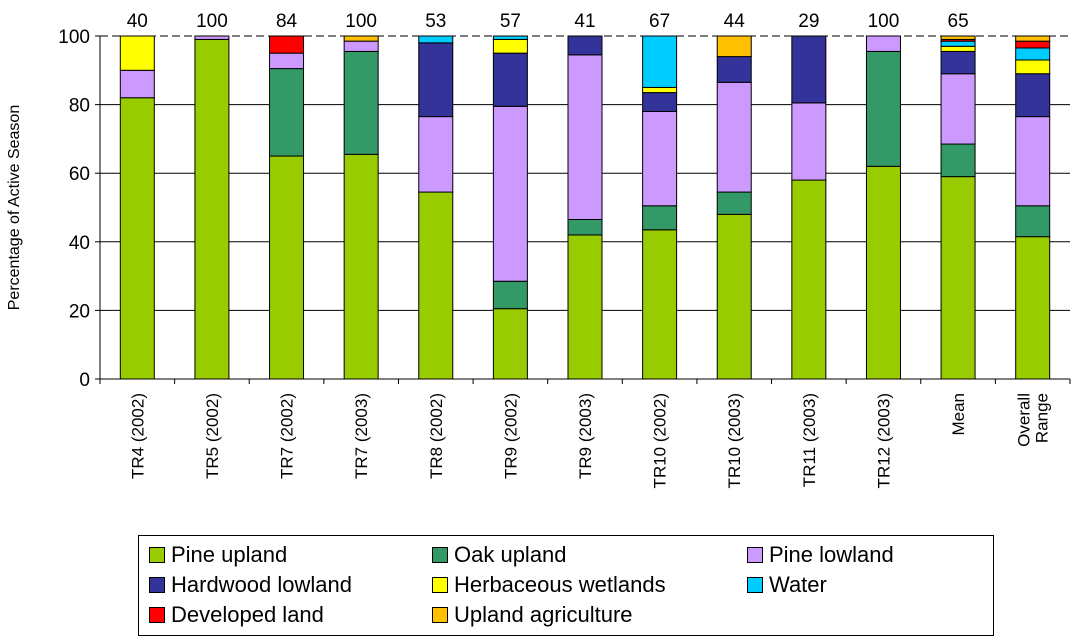 The image size is (1091, 643). What do you see at coordinates (436, 436) in the screenshot?
I see `x-tick-label: TR8 (2002)` at bounding box center [436, 436].